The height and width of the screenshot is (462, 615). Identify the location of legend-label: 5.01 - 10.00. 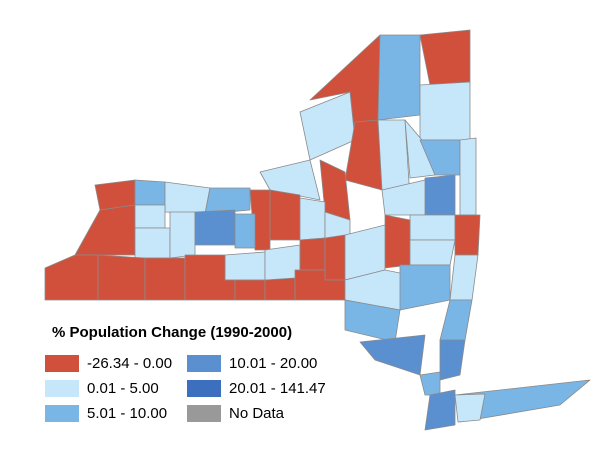
(127, 413).